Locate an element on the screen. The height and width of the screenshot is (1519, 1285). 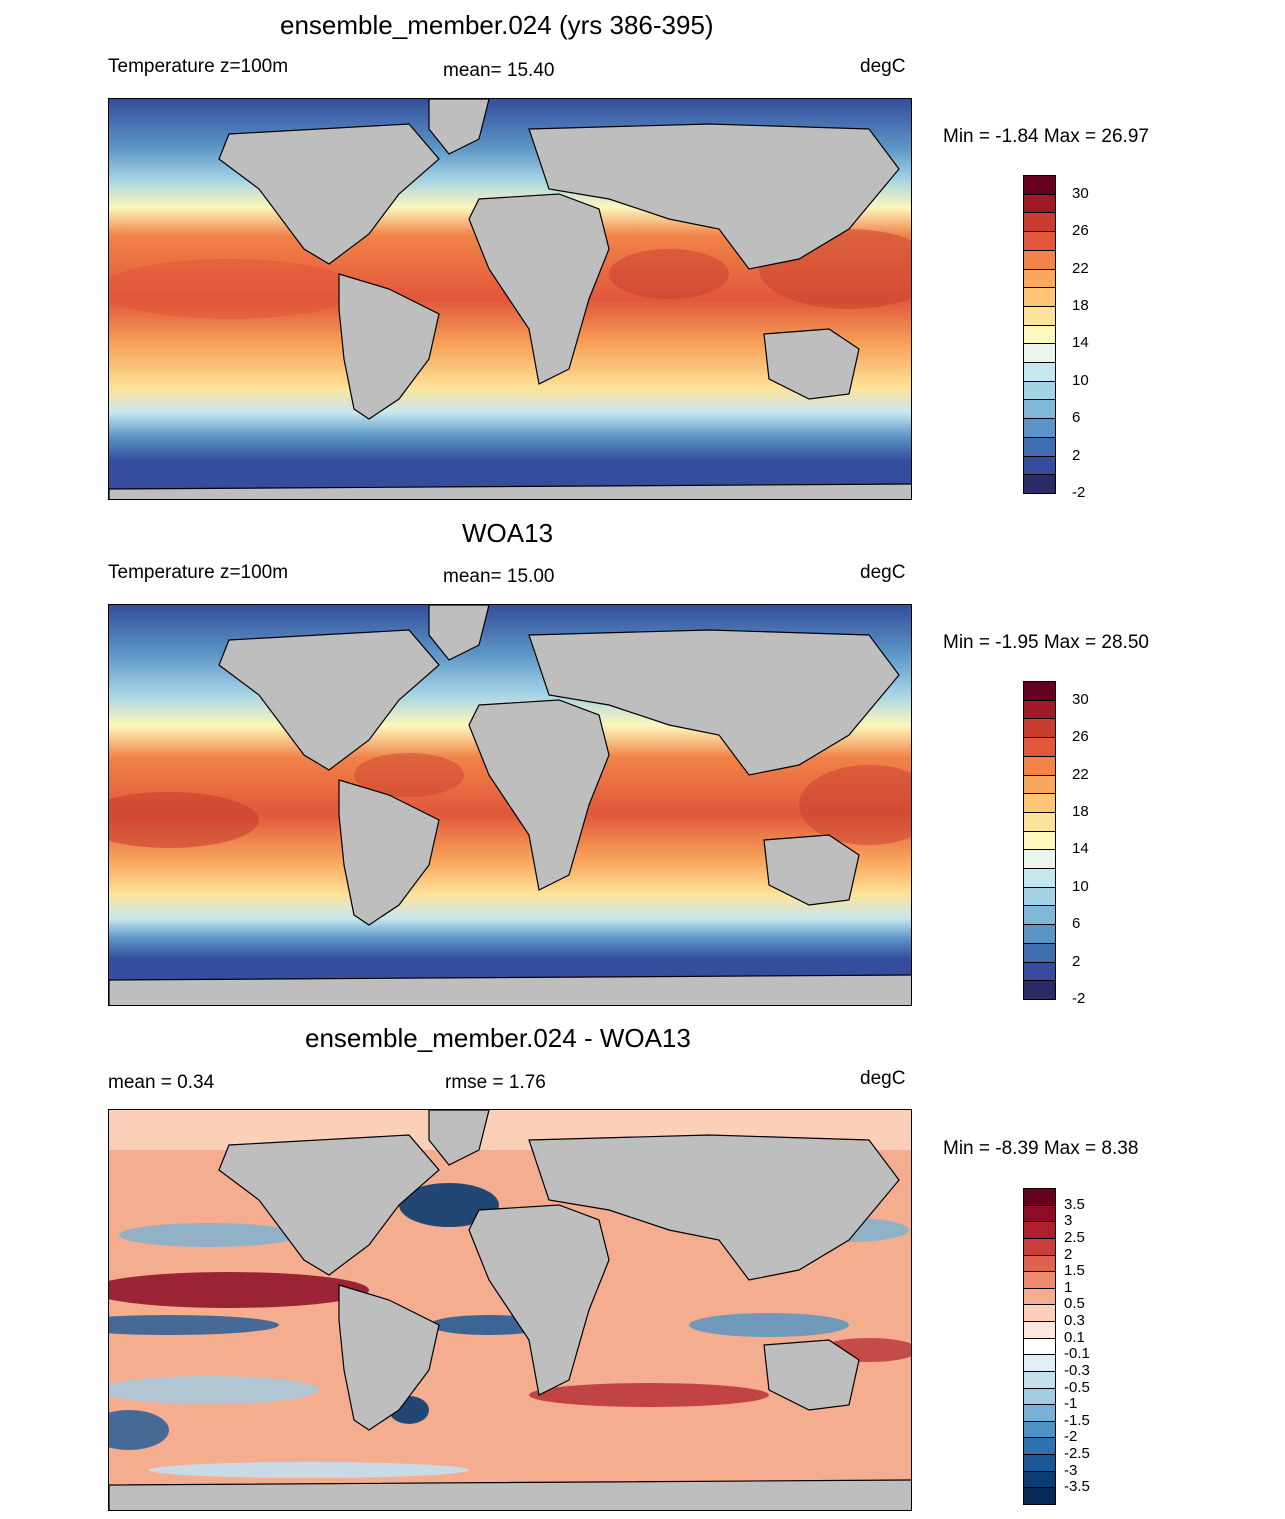
panel1-mean-label: mean= 15.40 is located at coordinates (499, 70).